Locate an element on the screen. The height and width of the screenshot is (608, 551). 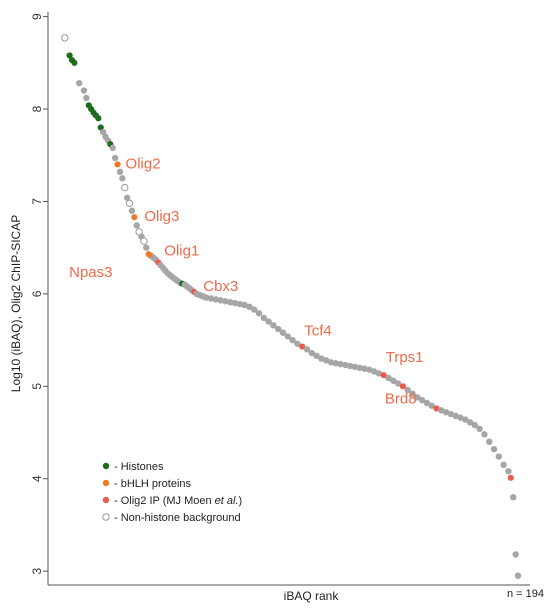
y-tick-label-6: 6 is located at coordinates (37, 293).